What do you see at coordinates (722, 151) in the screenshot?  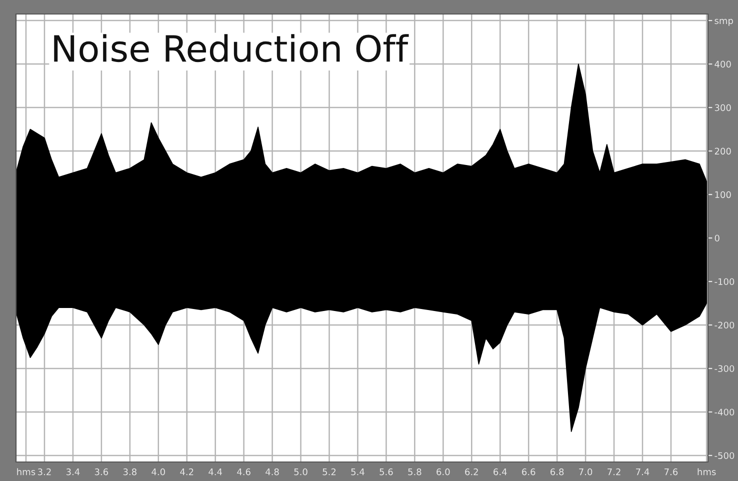 I see `y-tick-label: 200` at bounding box center [722, 151].